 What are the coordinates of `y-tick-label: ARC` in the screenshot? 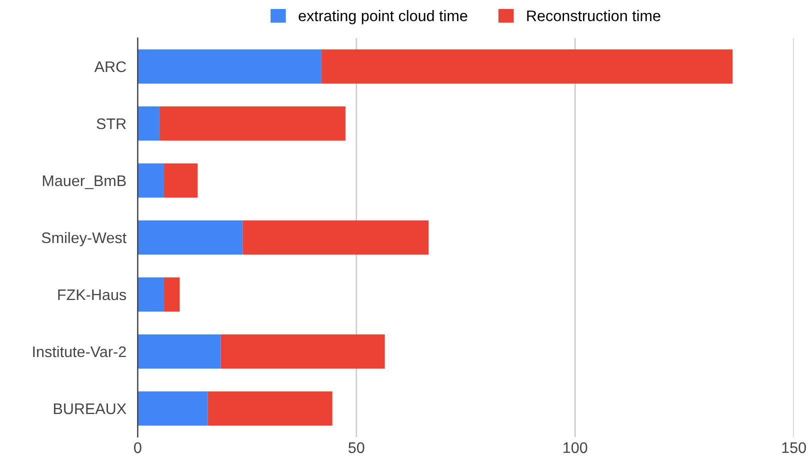 It's located at (110, 66).